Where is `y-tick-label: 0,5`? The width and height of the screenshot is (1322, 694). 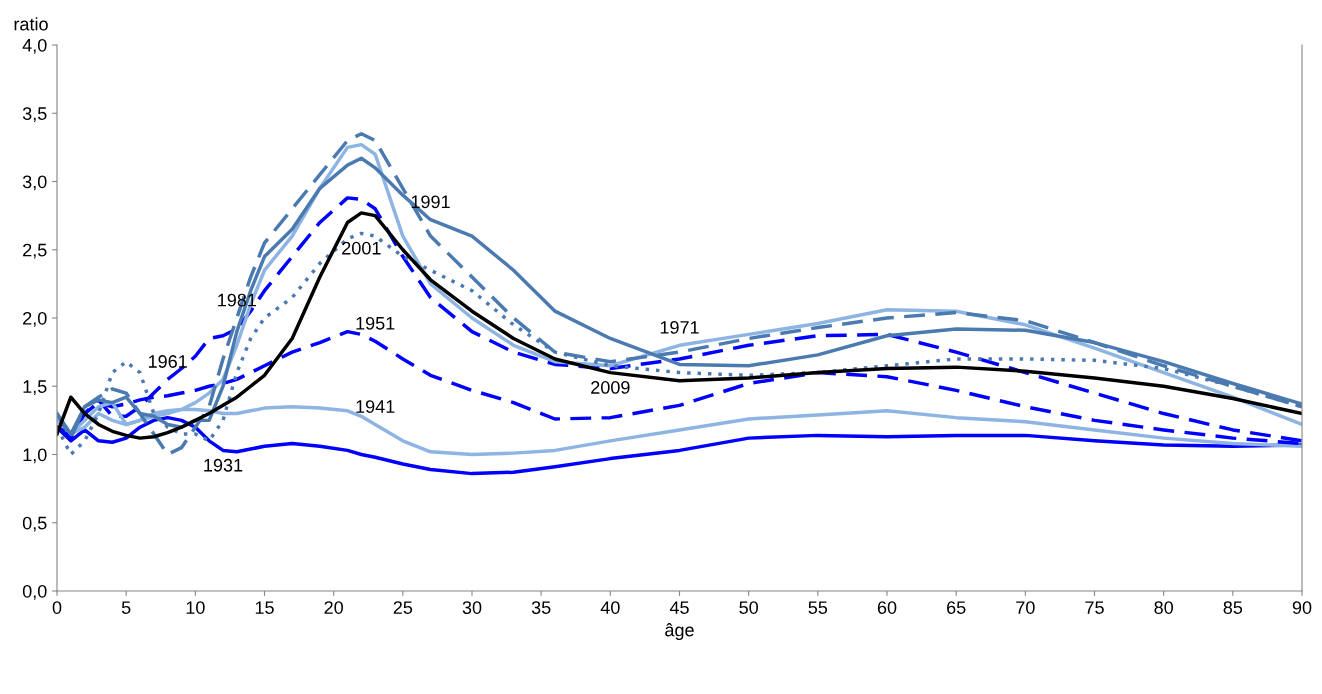 y-tick-label: 0,5 is located at coordinates (34, 524).